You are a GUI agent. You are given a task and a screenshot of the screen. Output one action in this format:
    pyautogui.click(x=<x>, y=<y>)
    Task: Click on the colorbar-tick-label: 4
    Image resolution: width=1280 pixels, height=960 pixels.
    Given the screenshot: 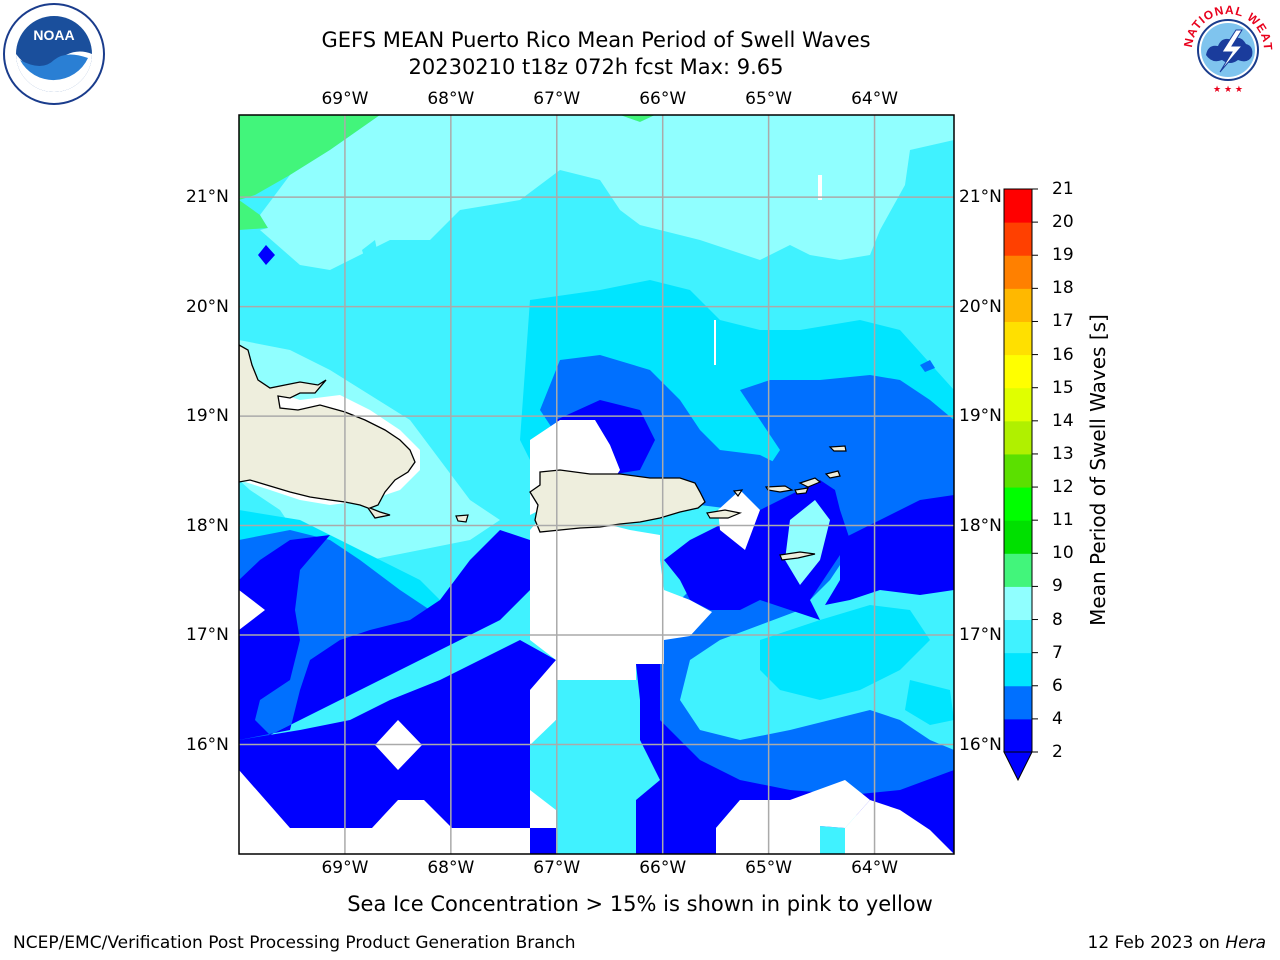 What is the action you would take?
    pyautogui.click(x=1057, y=718)
    